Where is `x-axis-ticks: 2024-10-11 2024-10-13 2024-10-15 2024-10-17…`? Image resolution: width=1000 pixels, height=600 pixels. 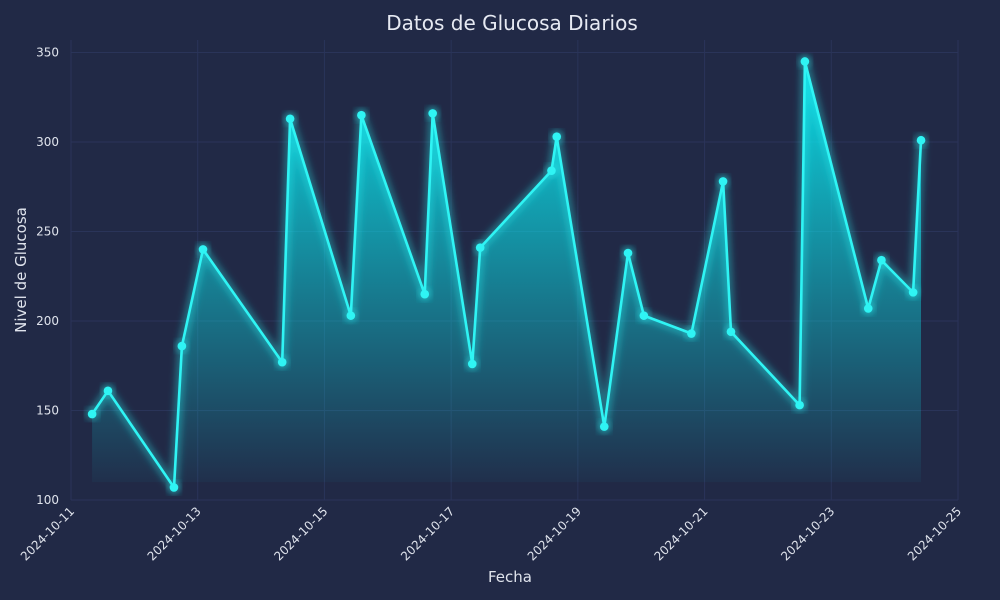 x-axis-ticks: 2024-10-11 2024-10-13 2024-10-15 2024-10-17… is located at coordinates (491, 533).